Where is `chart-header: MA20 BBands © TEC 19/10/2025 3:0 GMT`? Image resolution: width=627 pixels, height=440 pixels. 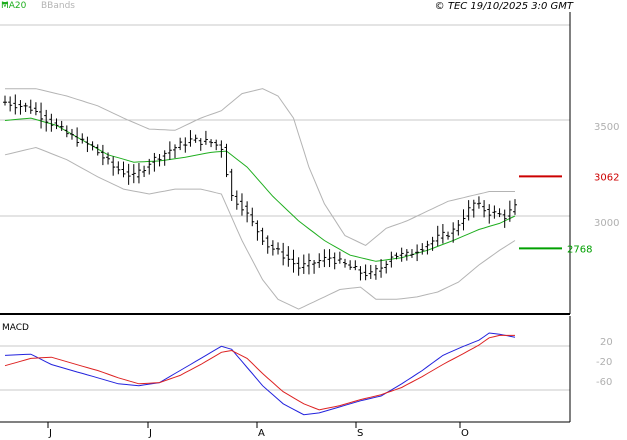
chart-header: MA20 BBands © TEC 19/10/2025 3:0 GMT is located at coordinates (287, 6).